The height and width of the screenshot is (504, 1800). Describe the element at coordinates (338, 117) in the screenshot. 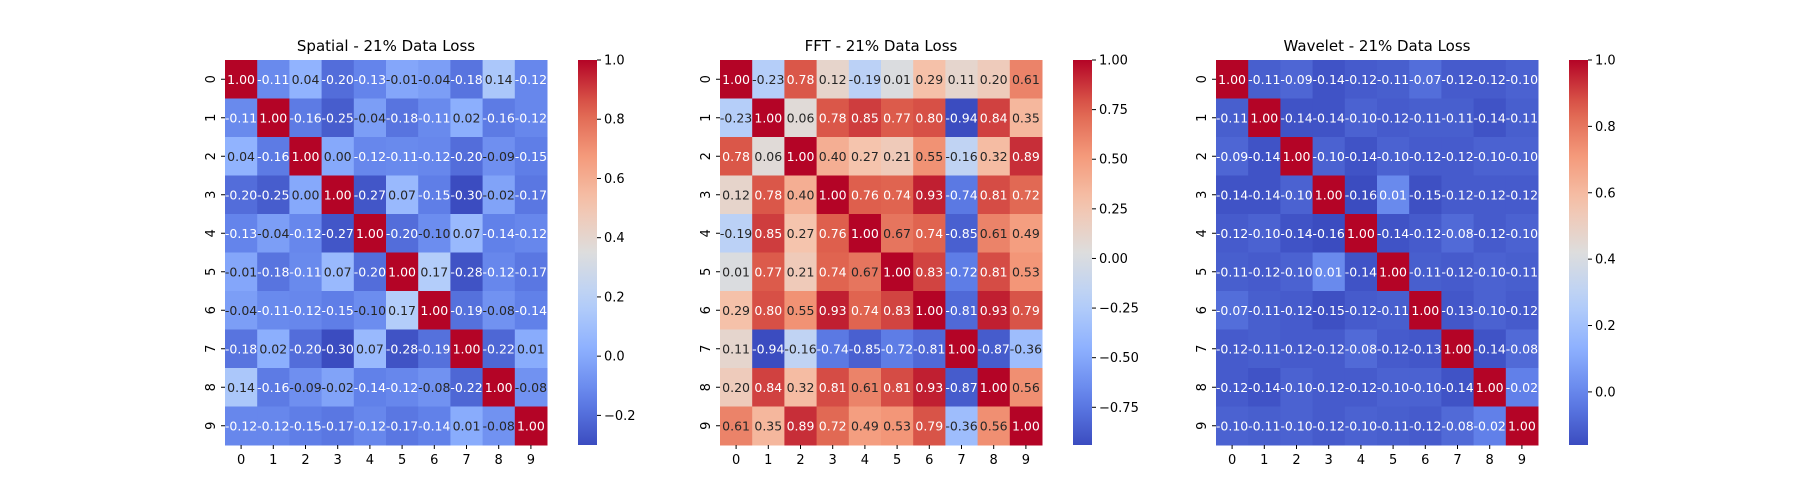

I see `cell-value-label: -0.25` at that location.